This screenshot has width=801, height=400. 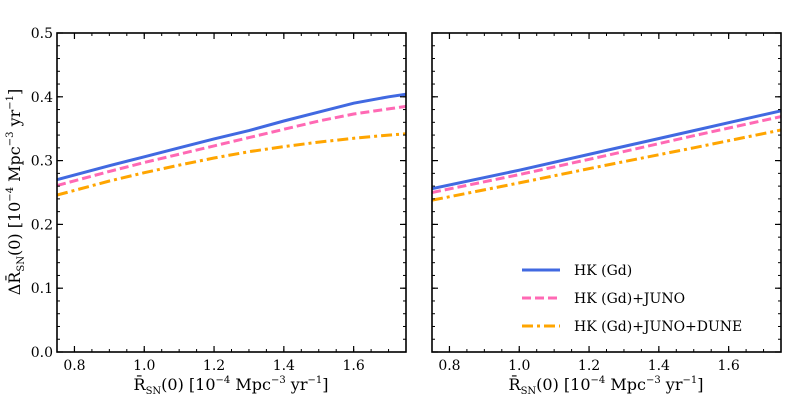 I want to click on y-tick-label: 0.3, so click(x=42, y=162).